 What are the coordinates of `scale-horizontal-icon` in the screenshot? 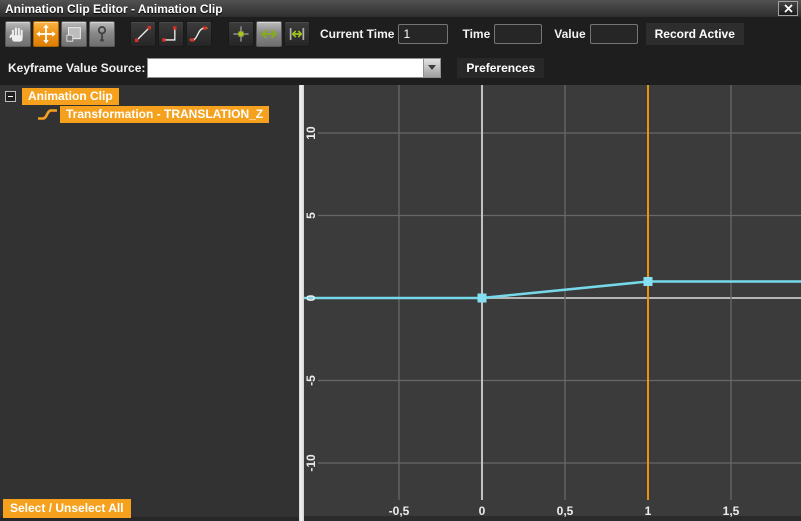 It's located at (297, 33).